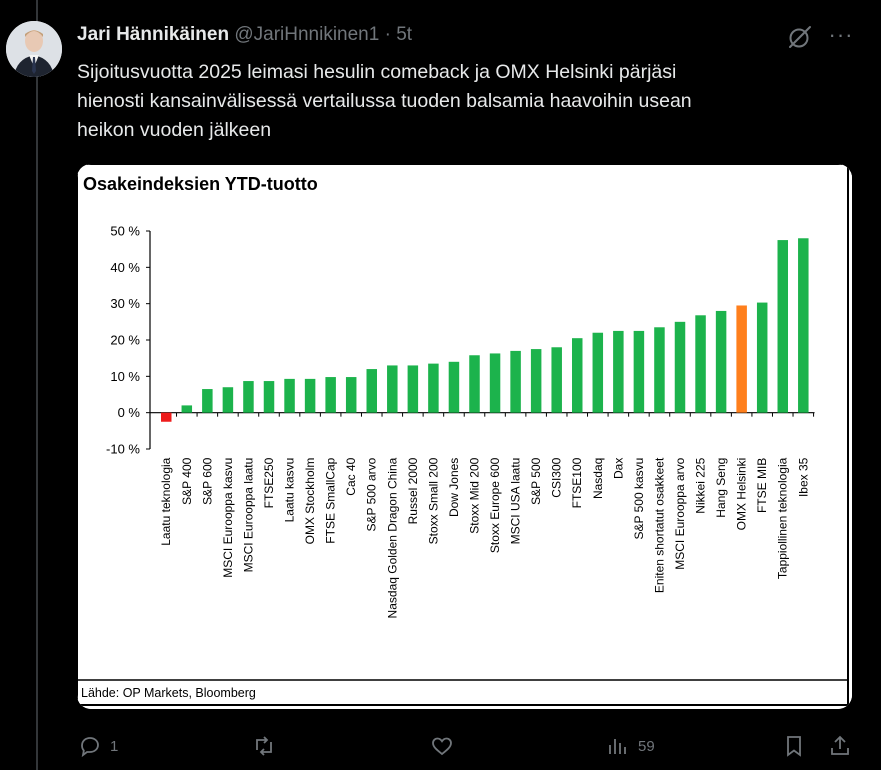 The width and height of the screenshot is (881, 770). What do you see at coordinates (228, 518) in the screenshot?
I see `x-tick-label: MSCI Eurooppa kasvu` at bounding box center [228, 518].